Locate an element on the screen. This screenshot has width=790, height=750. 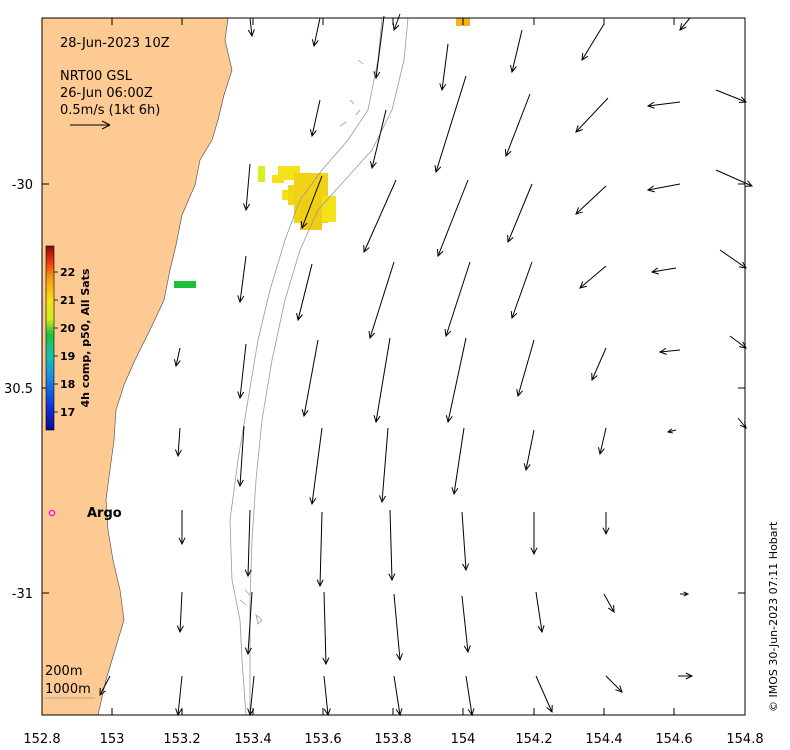
x-tick-label: 153.4 is located at coordinates (252, 739).